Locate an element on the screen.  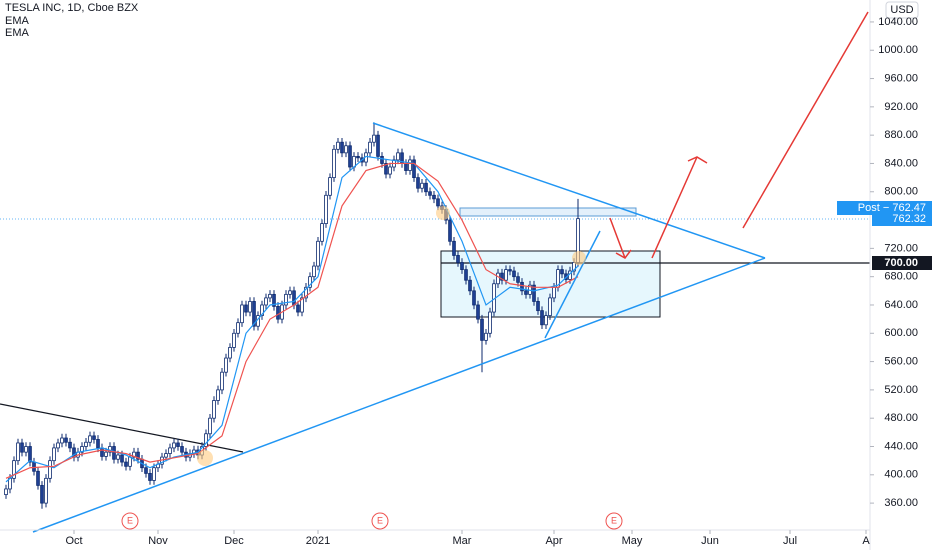
y-tick-label: 960.00 is located at coordinates (901, 78).